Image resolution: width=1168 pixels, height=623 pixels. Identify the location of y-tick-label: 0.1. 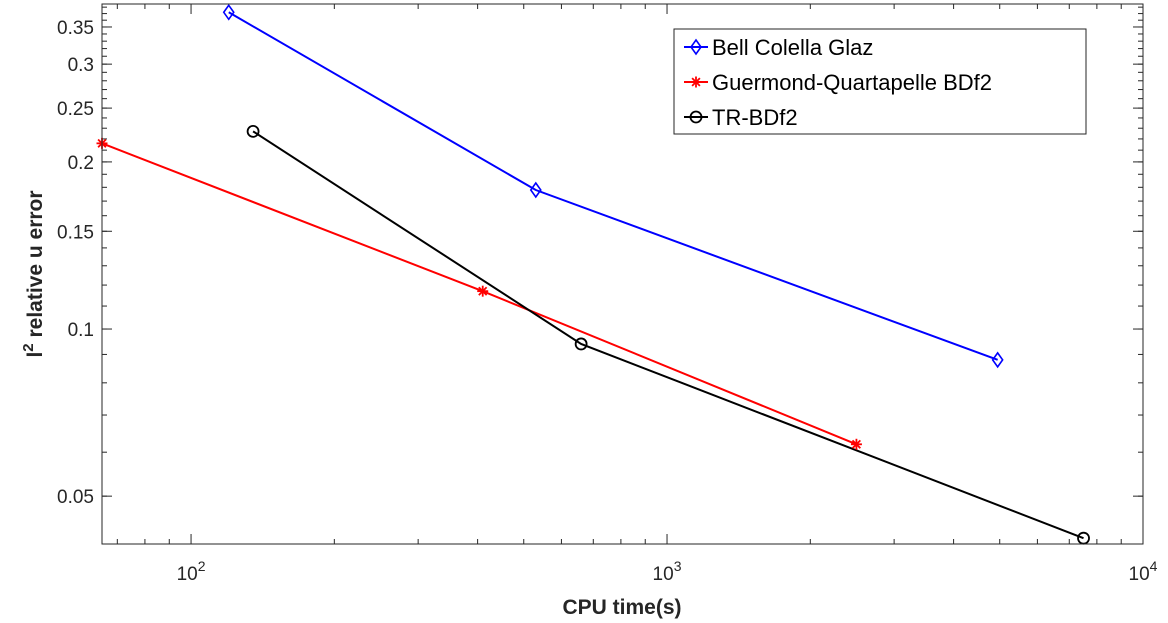
(81, 330).